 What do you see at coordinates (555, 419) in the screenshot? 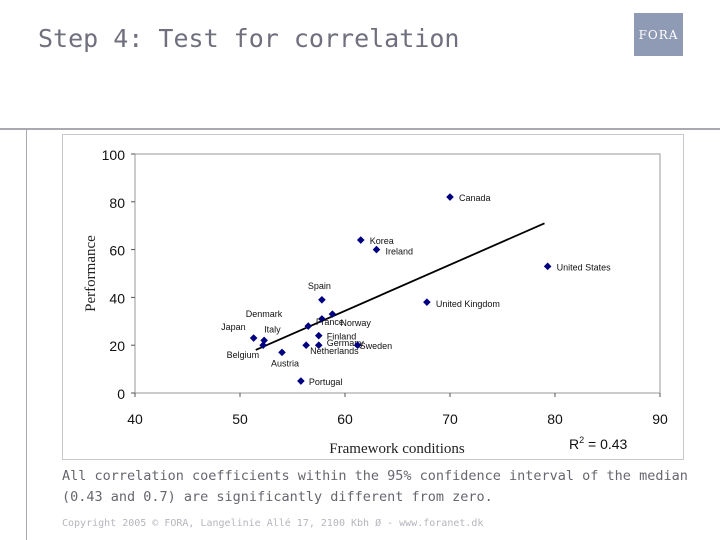
I see `x-tick-label: 80` at bounding box center [555, 419].